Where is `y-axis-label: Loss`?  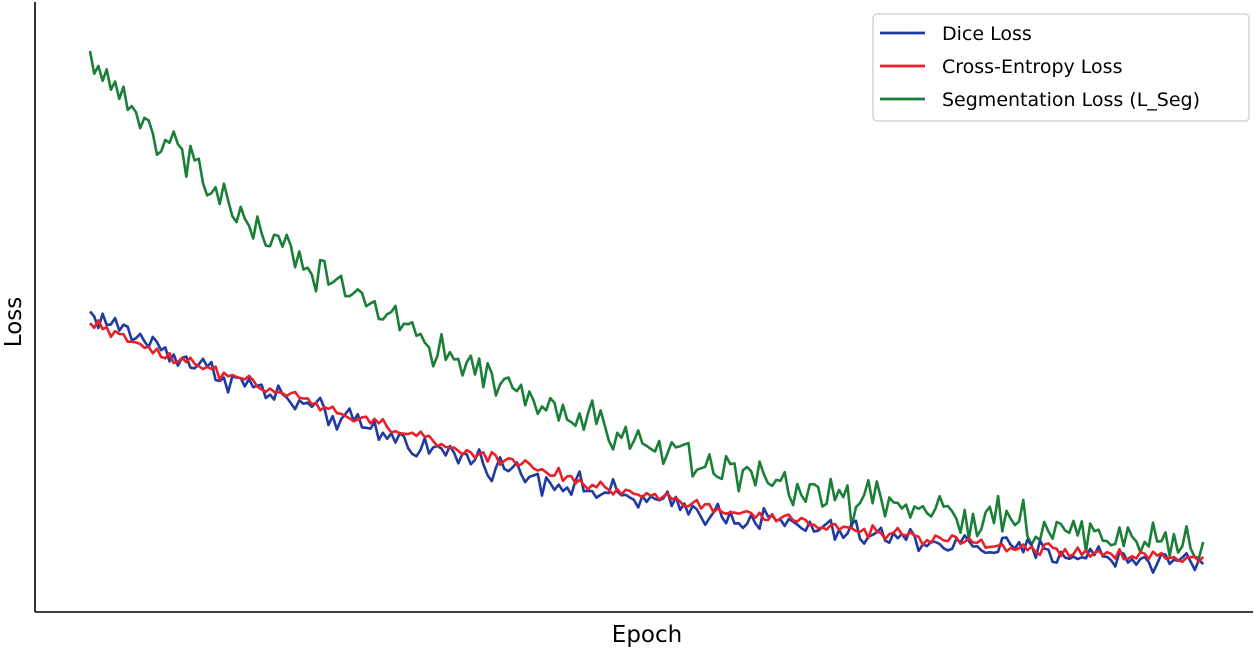
y-axis-label: Loss is located at coordinates (14, 322).